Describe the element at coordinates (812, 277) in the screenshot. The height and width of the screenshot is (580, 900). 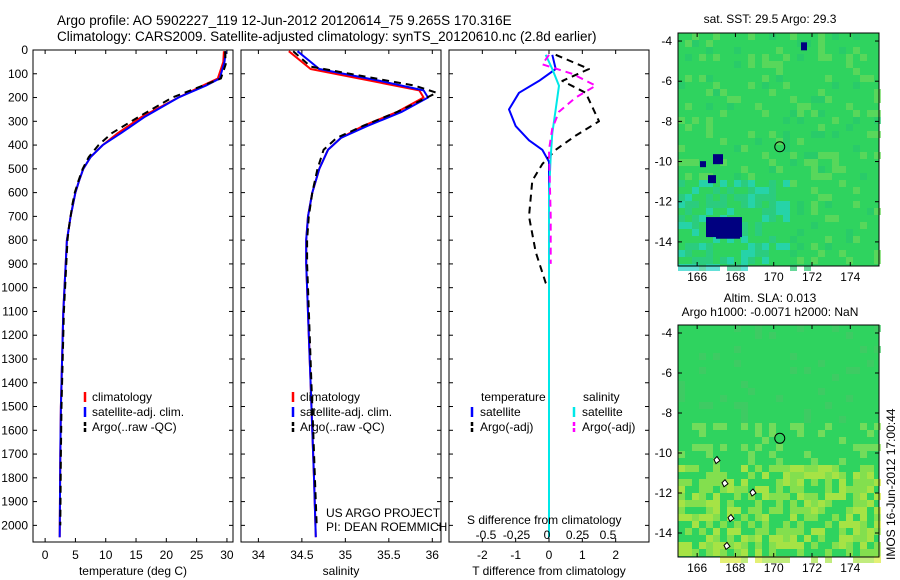
I see `map-x-tick-label: 172` at that location.